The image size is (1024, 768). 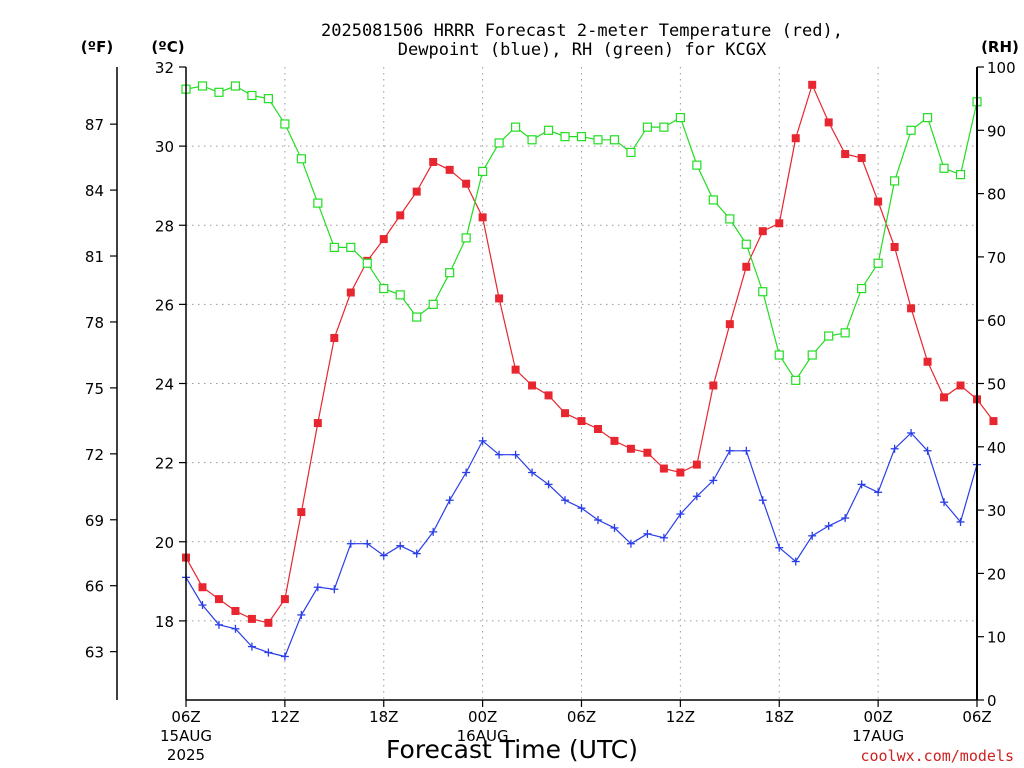 What do you see at coordinates (94, 521) in the screenshot?
I see `fahrenheit-tick-label: 69` at bounding box center [94, 521].